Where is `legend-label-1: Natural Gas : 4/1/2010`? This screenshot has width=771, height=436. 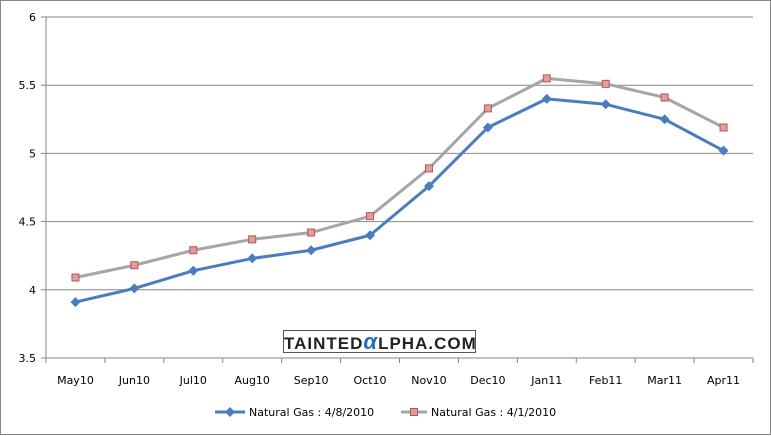 legend-label-1: Natural Gas : 4/1/2010 is located at coordinates (493, 412).